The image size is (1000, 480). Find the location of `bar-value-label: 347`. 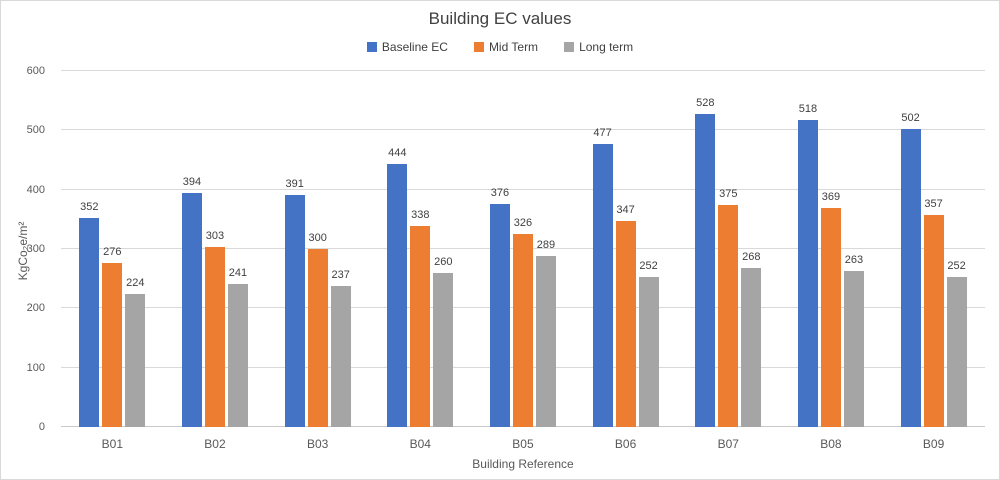

bar-value-label: 347 is located at coordinates (625, 210).